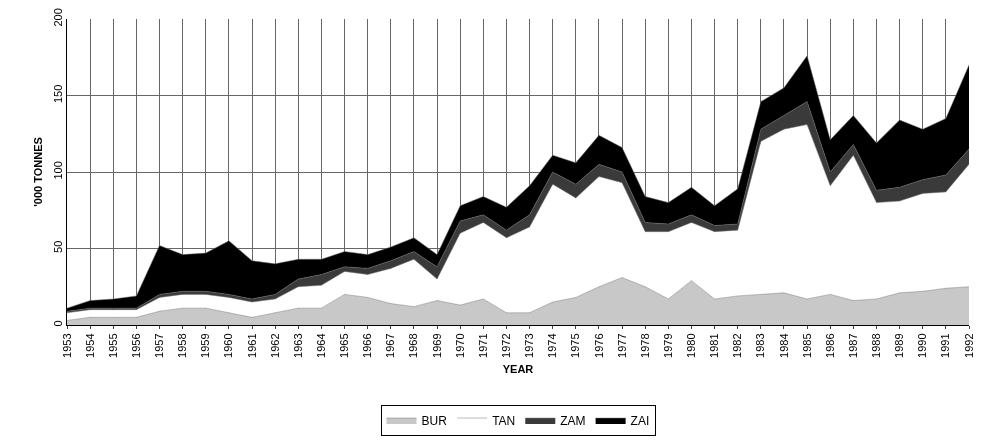 The height and width of the screenshot is (448, 1006). I want to click on y-tick-label: 50, so click(57, 246).